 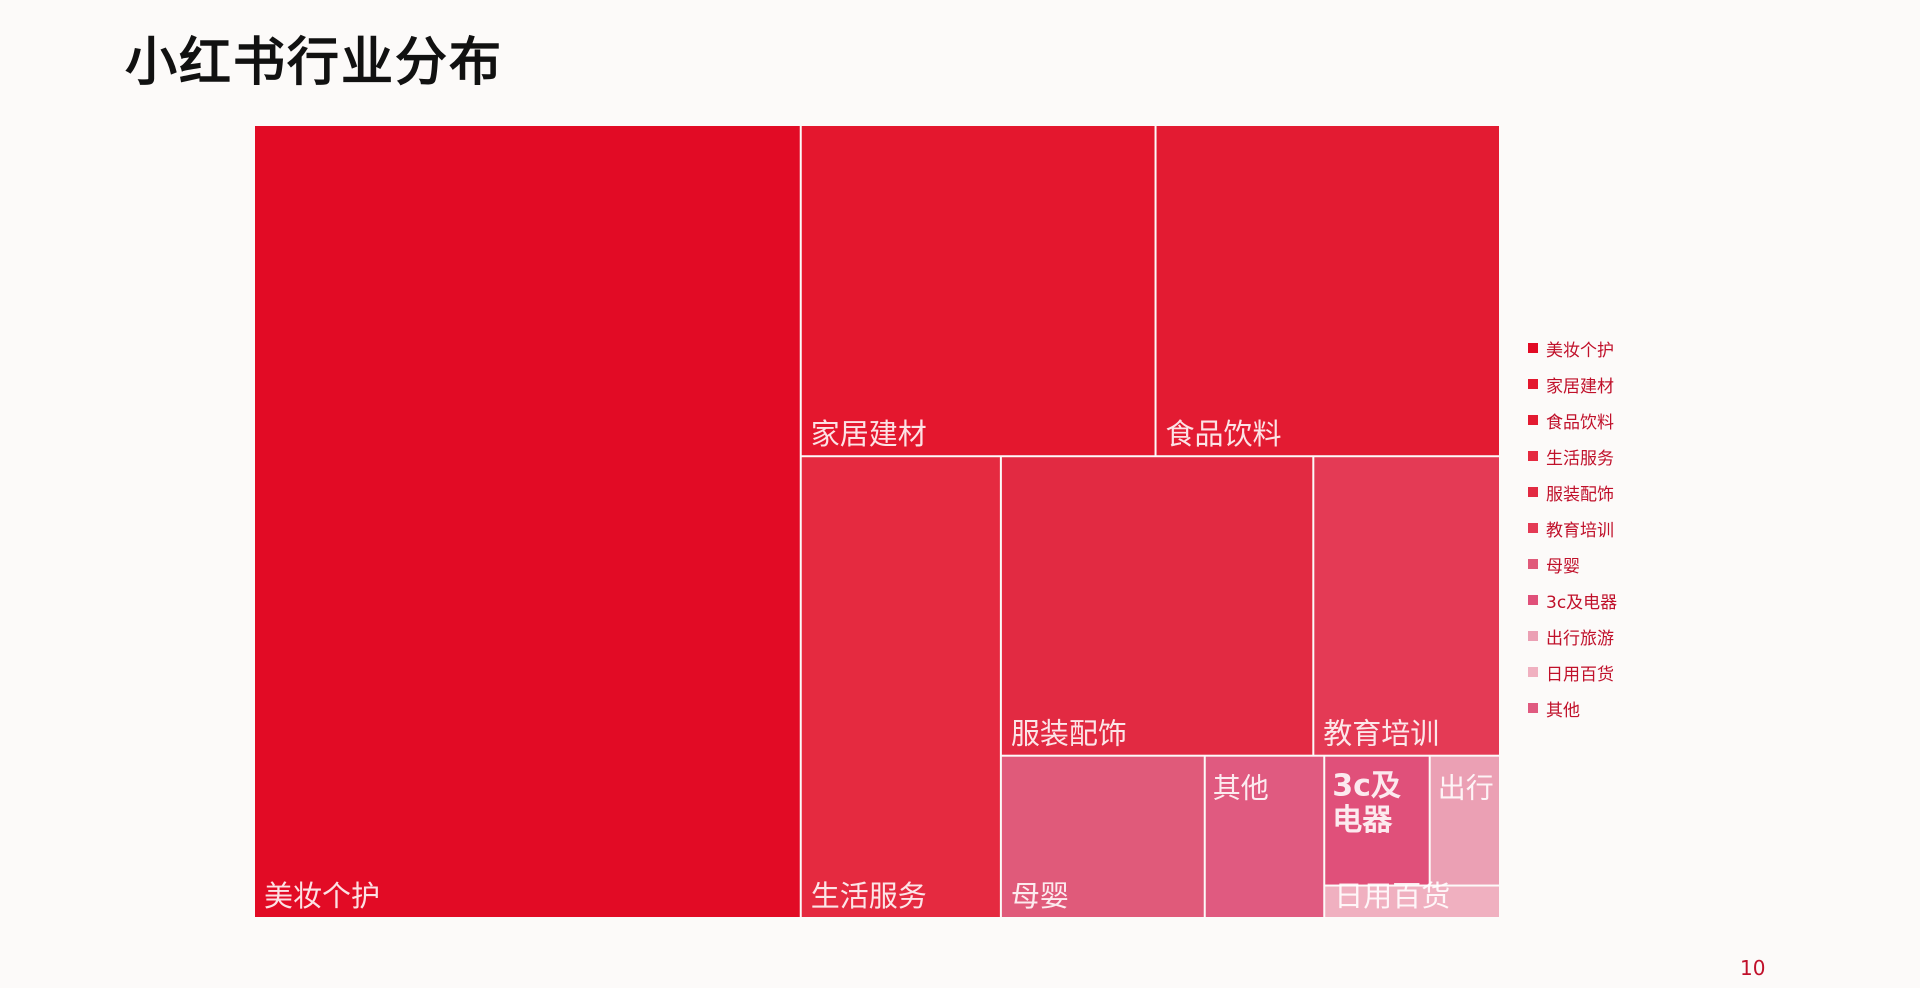 What do you see at coordinates (1563, 566) in the screenshot?
I see `legend-label: 母婴` at bounding box center [1563, 566].